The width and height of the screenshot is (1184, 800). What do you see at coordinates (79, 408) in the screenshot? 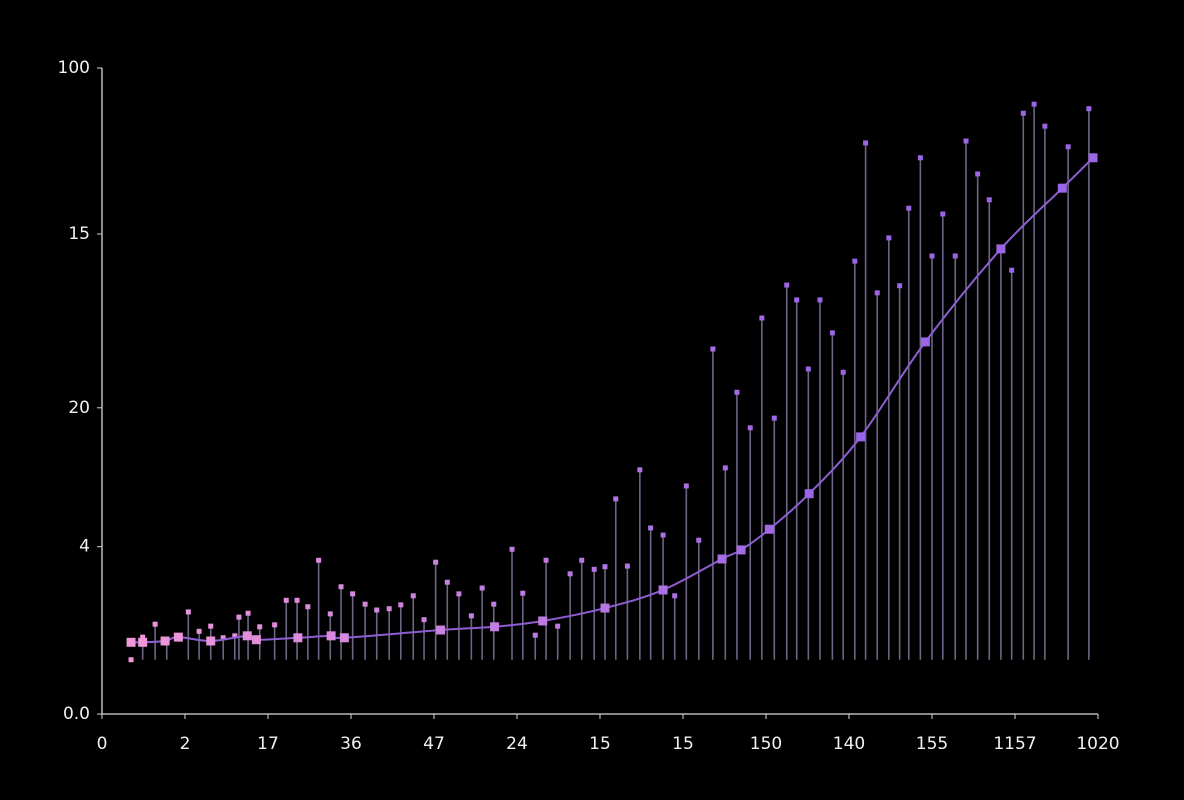
I see `y-tick-label: 20` at bounding box center [79, 408].